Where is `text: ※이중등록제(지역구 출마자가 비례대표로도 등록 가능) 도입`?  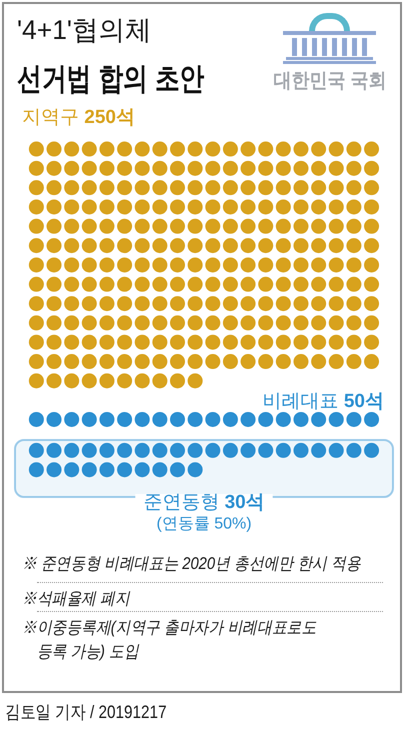 text: ※이중등록제(지역구 출마자가 비례대표로도 등록 가능) 도입 is located at coordinates (170, 640).